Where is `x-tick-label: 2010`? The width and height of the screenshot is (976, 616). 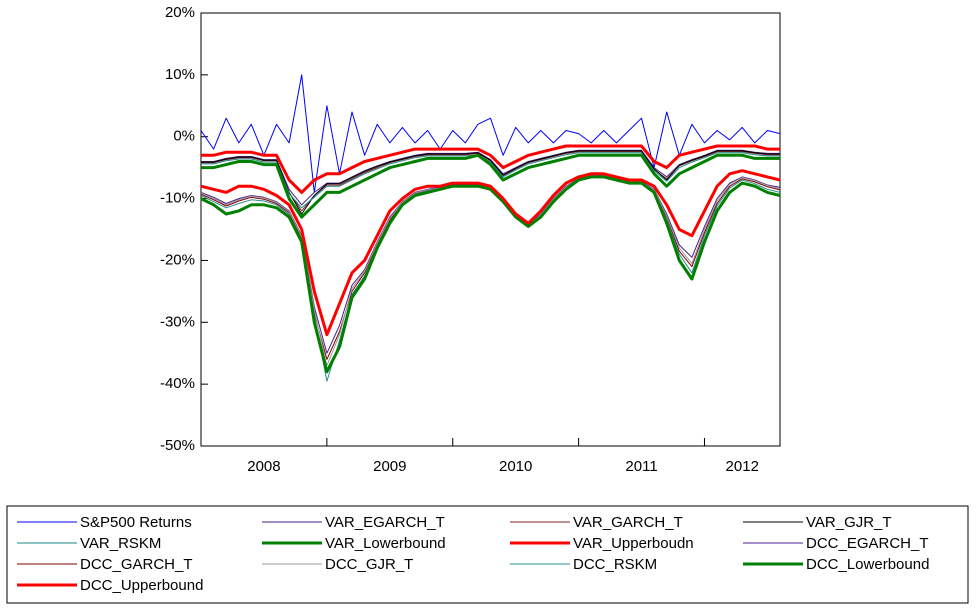 x-tick-label: 2010 is located at coordinates (515, 466).